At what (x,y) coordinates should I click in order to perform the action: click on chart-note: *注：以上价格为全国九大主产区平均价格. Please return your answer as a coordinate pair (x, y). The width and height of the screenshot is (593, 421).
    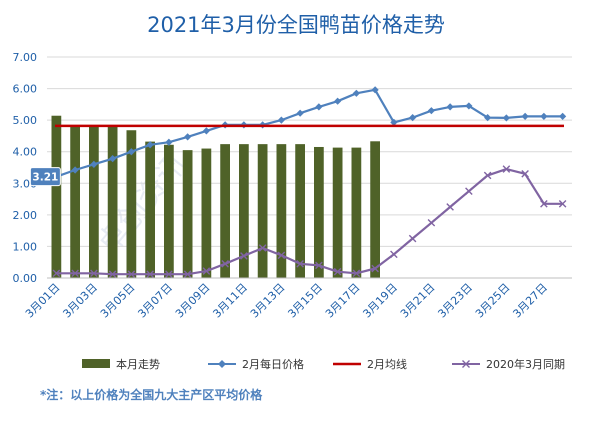
    Looking at the image, I should click on (151, 394).